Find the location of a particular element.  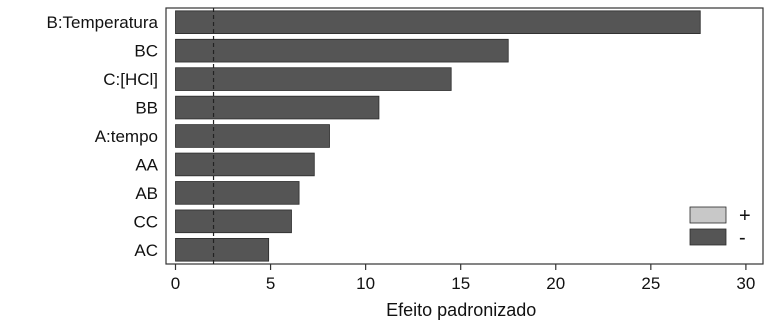

legend-label: + is located at coordinates (745, 216).